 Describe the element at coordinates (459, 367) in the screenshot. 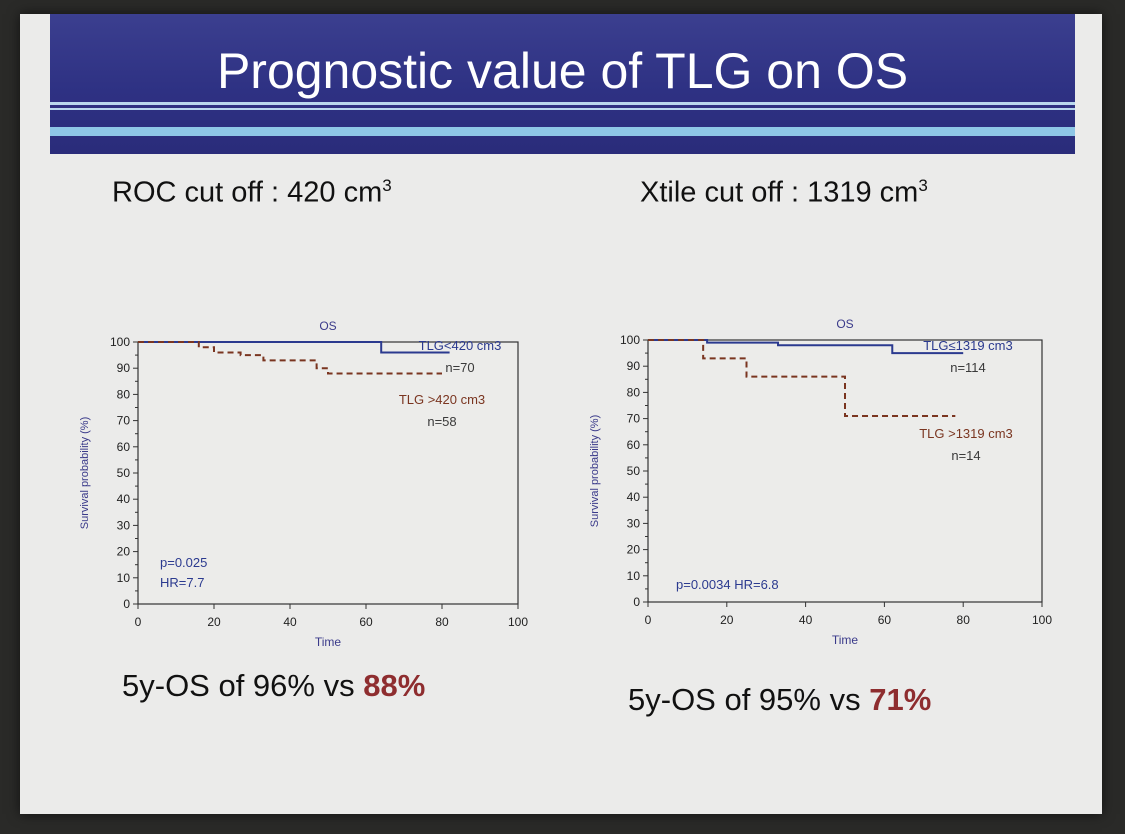

I see `series-n-label: n=70` at that location.